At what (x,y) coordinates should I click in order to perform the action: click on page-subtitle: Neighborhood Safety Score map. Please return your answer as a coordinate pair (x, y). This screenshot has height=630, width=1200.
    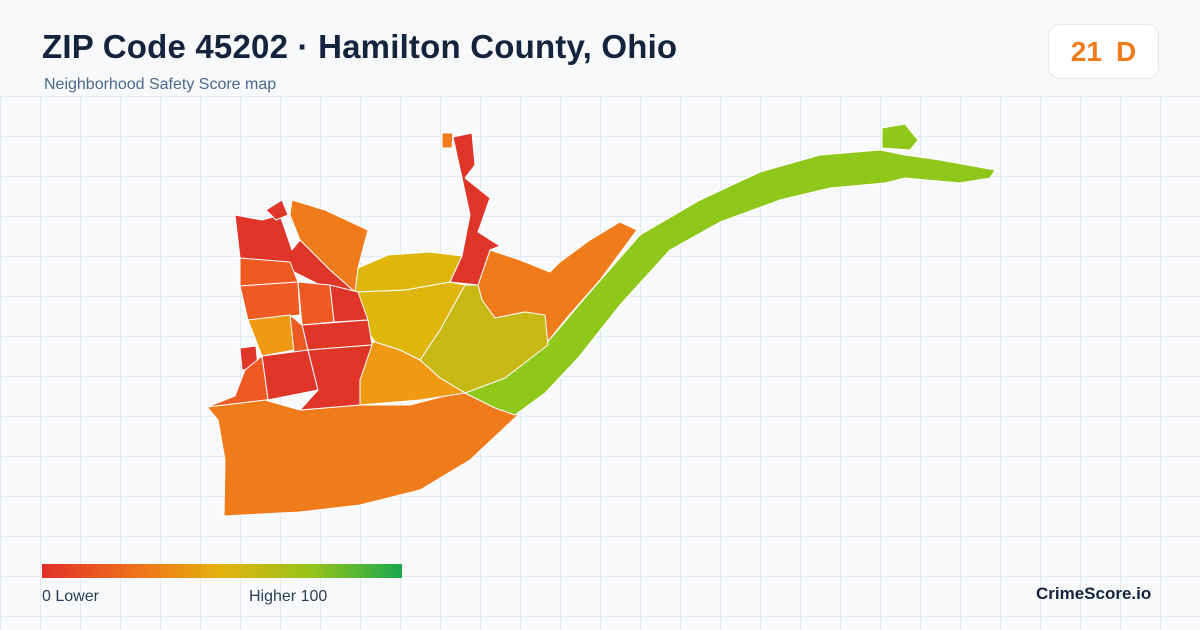
    Looking at the image, I should click on (160, 84).